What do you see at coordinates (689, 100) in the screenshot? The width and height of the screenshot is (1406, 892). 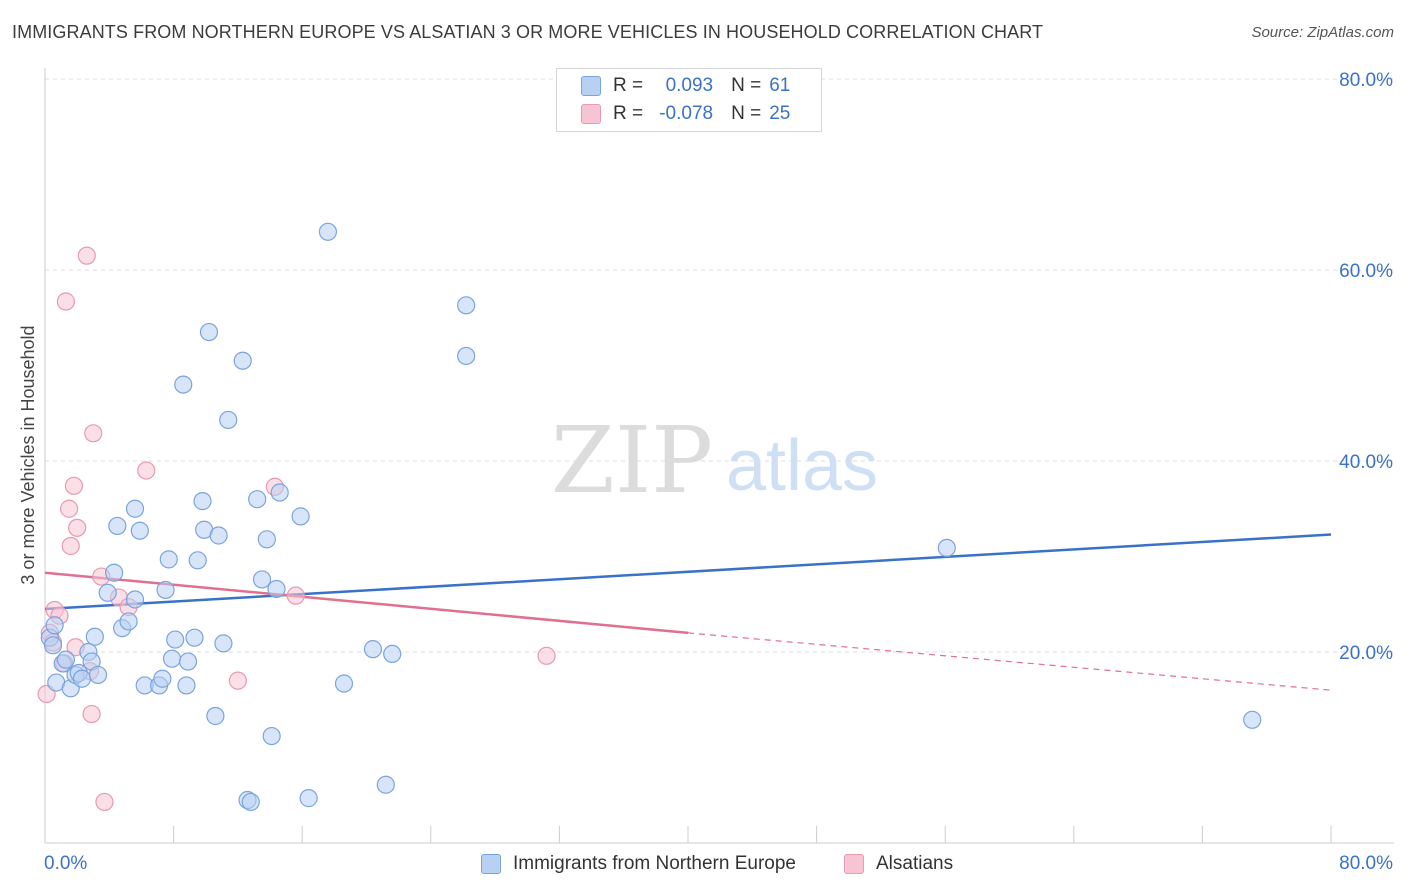 I see `correlation-legend: R = 0.093 N = 61 R = -0.078 N = 25` at bounding box center [689, 100].